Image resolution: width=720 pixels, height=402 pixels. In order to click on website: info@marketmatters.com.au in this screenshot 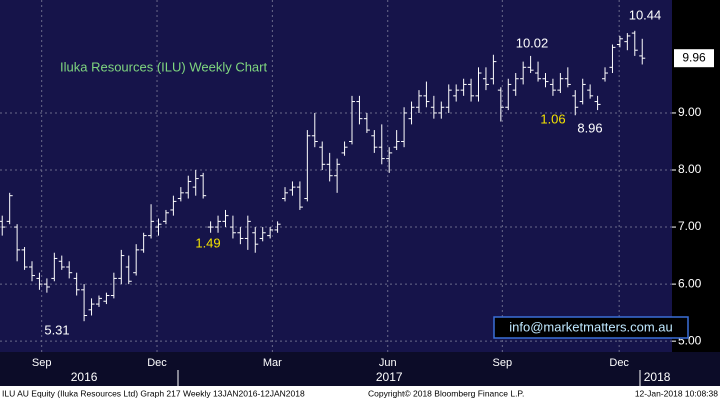, I will do `click(590, 326)`.